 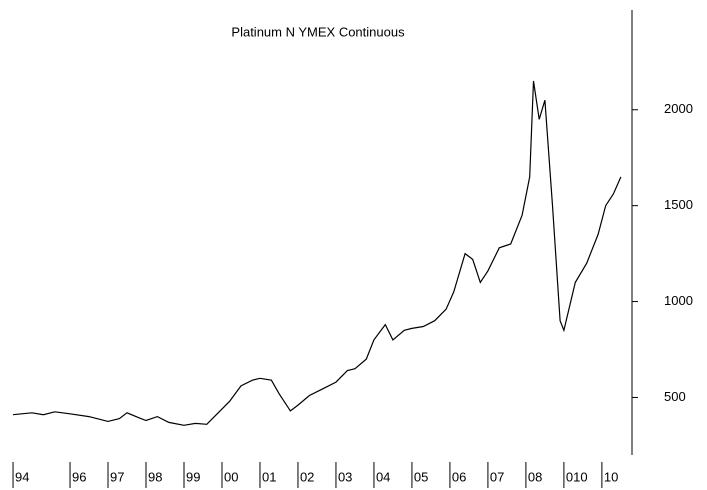 What do you see at coordinates (459, 476) in the screenshot?
I see `x-tick-label: 06` at bounding box center [459, 476].